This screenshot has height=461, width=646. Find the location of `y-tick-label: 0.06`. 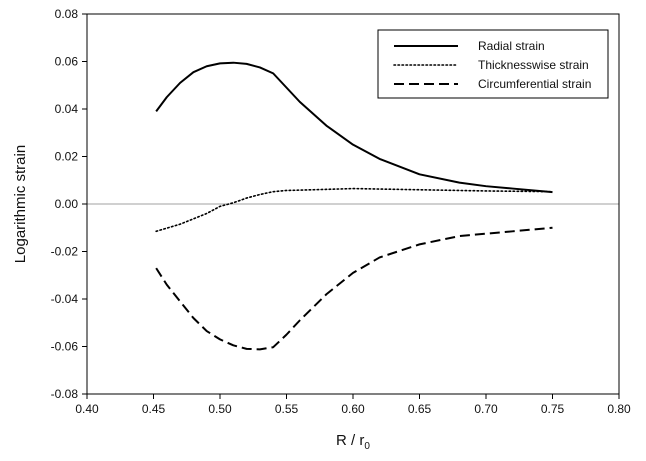

y-tick-label: 0.06 is located at coordinates (67, 62).